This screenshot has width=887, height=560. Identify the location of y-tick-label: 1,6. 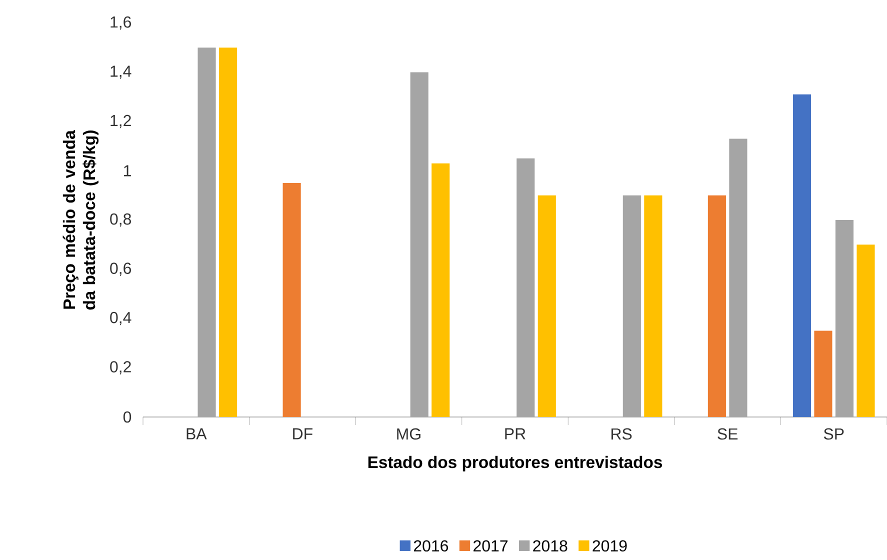
(121, 23).